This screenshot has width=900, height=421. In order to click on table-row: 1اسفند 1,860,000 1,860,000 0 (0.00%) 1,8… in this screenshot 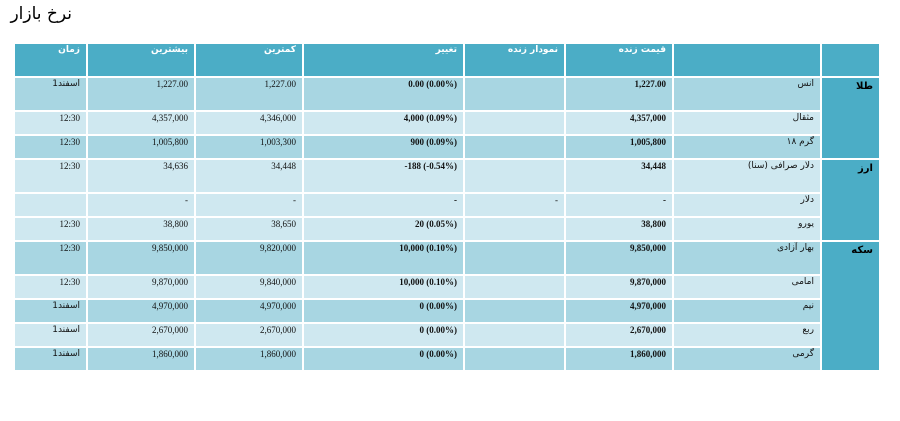, I will do `click(446, 359)`.